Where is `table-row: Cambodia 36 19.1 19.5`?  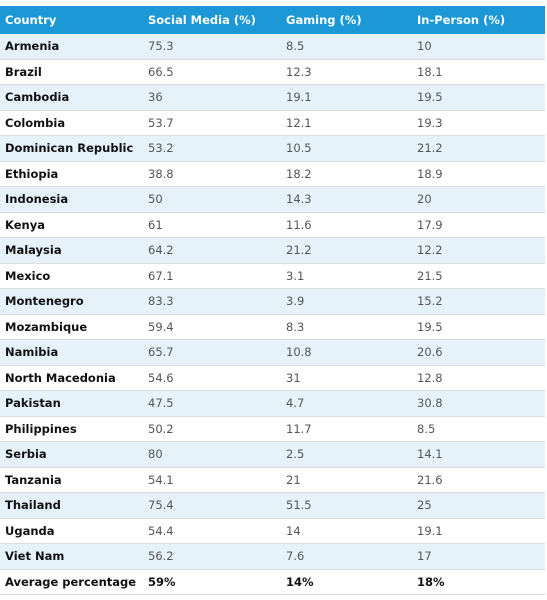 table-row: Cambodia 36 19.1 19.5 is located at coordinates (272, 97).